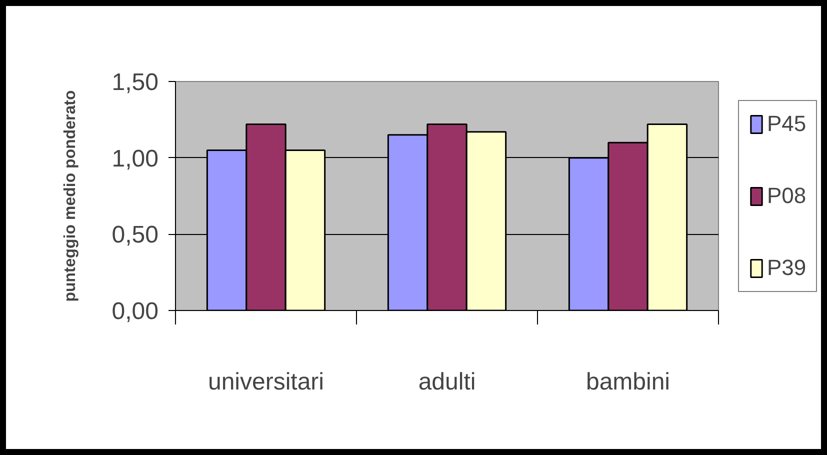  What do you see at coordinates (135, 311) in the screenshot?
I see `y-tick-label: 0,00` at bounding box center [135, 311].